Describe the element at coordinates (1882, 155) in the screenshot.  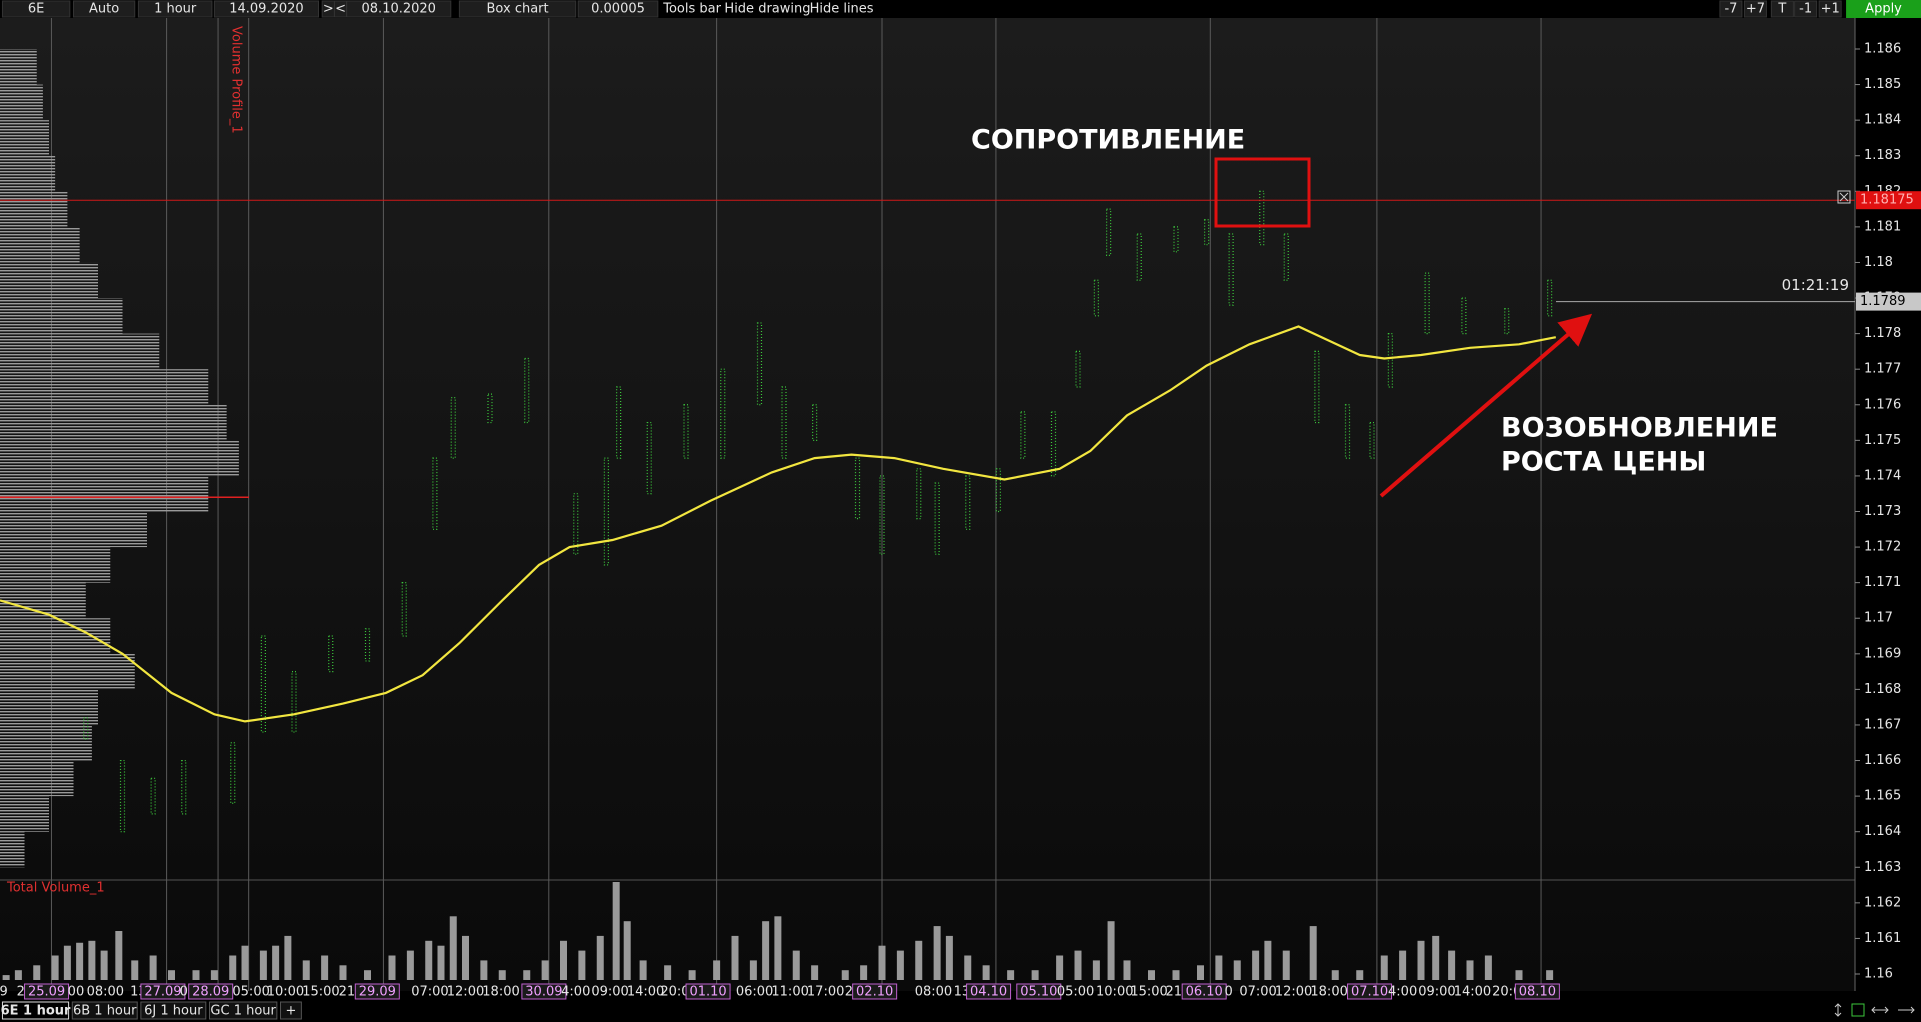
I see `y-tick-label: 1.183` at that location.